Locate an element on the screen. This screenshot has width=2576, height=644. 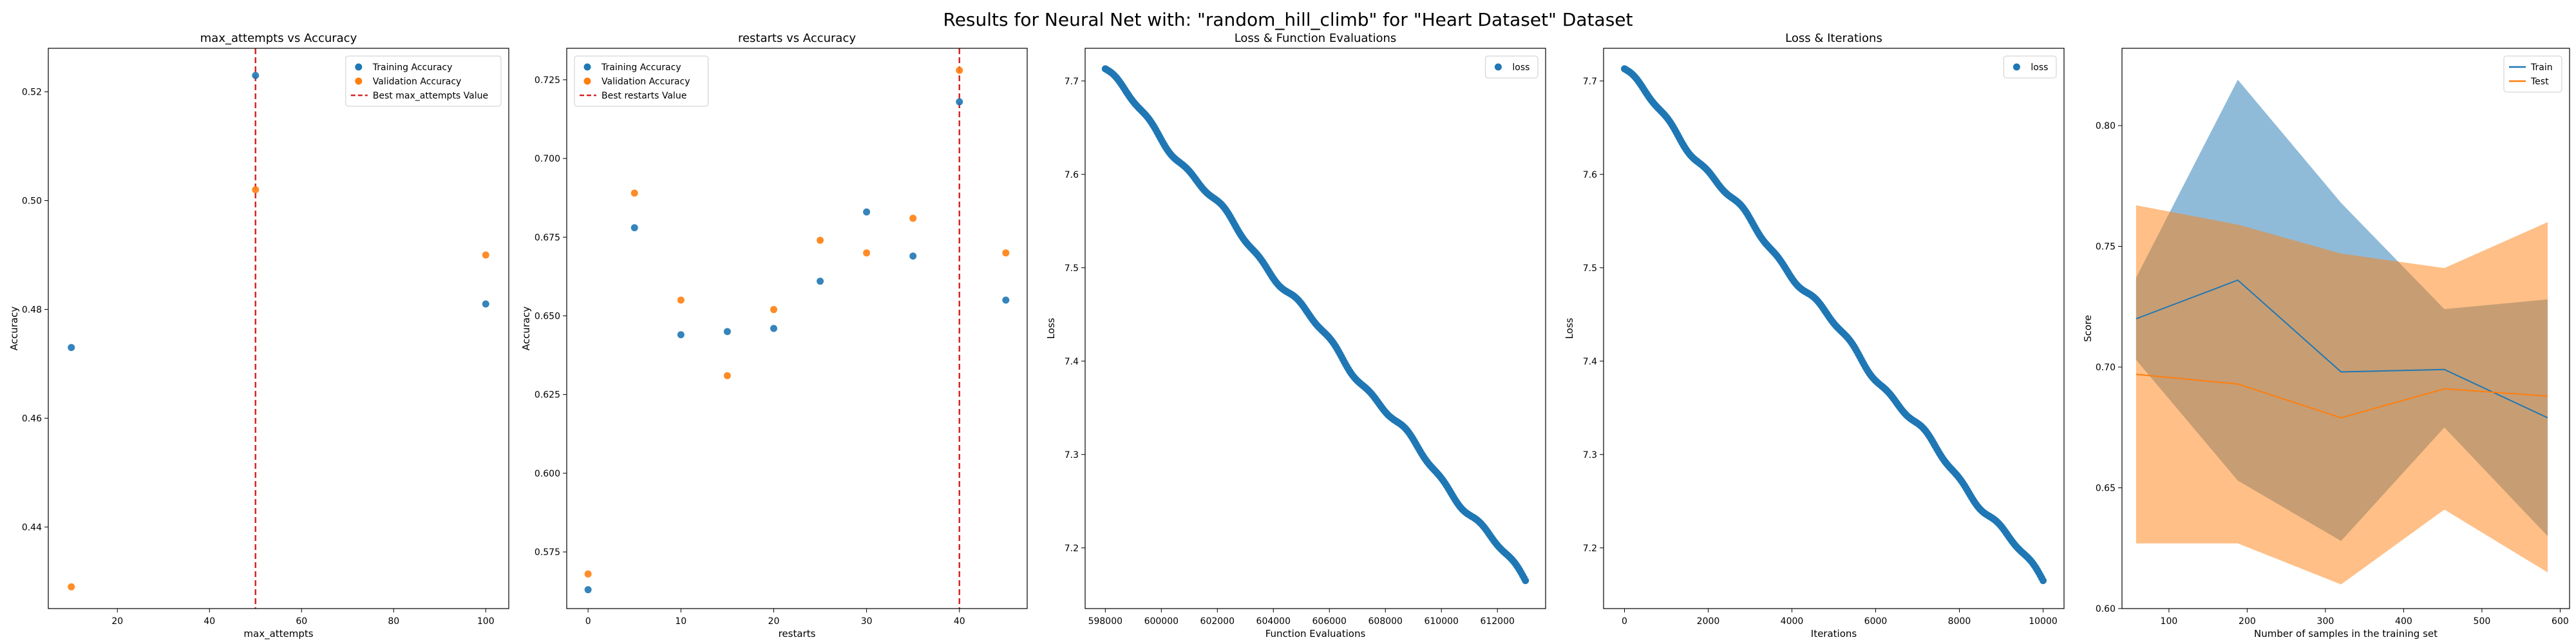
x-tick-label: 10 is located at coordinates (681, 621).